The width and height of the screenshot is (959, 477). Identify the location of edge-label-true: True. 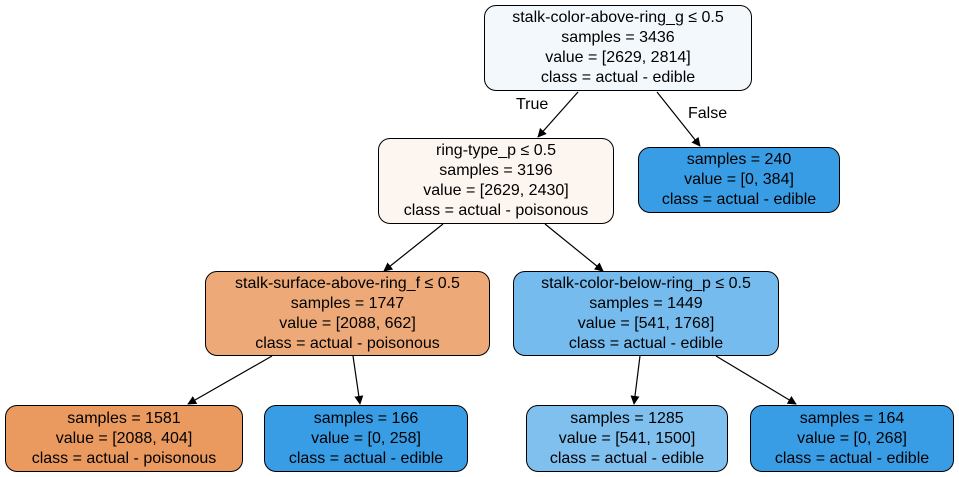
(532, 104).